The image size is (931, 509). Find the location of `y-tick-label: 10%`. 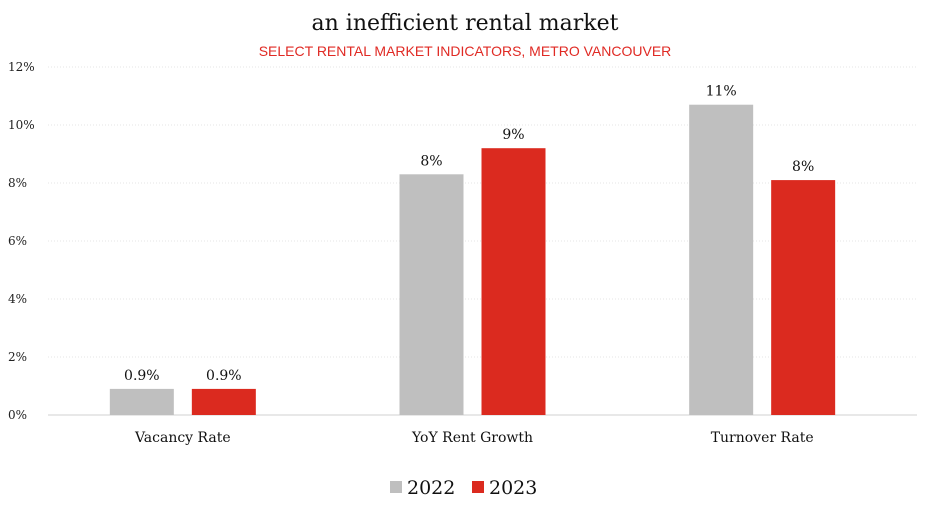

y-tick-label: 10% is located at coordinates (21, 125).